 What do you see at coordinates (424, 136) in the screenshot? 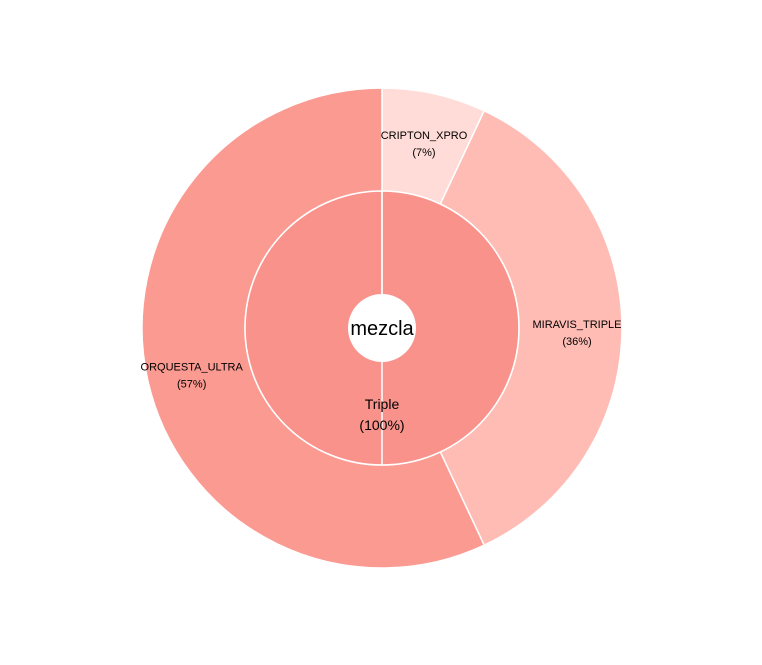
I see `outer-label-0: CRIPTON_XPRO` at bounding box center [424, 136].